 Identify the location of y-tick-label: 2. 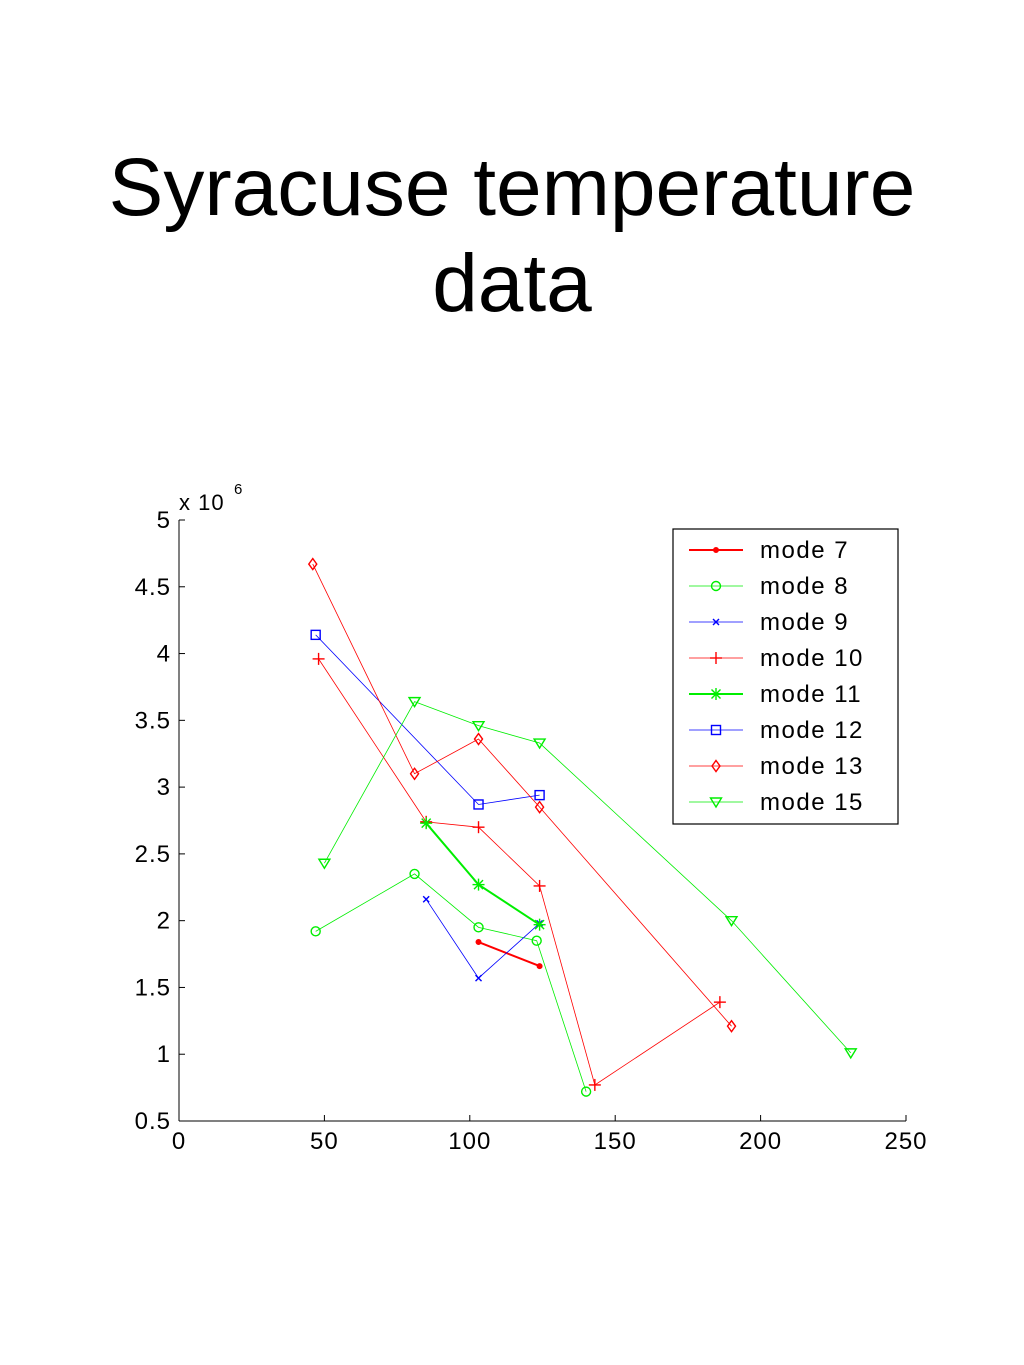
(164, 921).